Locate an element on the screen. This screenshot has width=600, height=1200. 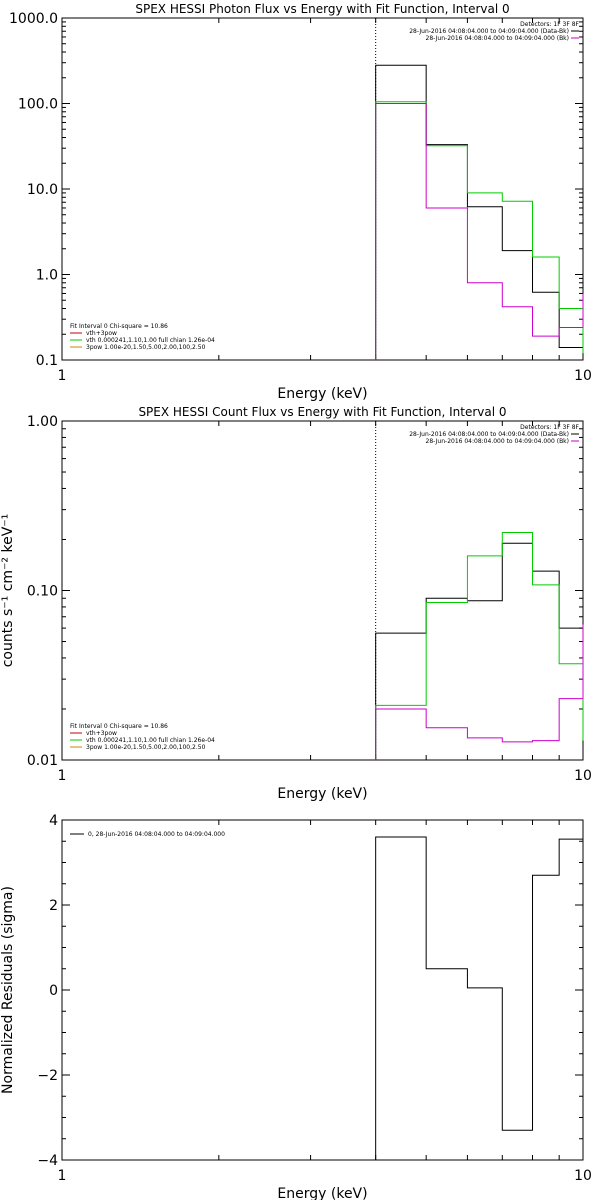
y-tick-label: 10.0 is located at coordinates (42, 190).